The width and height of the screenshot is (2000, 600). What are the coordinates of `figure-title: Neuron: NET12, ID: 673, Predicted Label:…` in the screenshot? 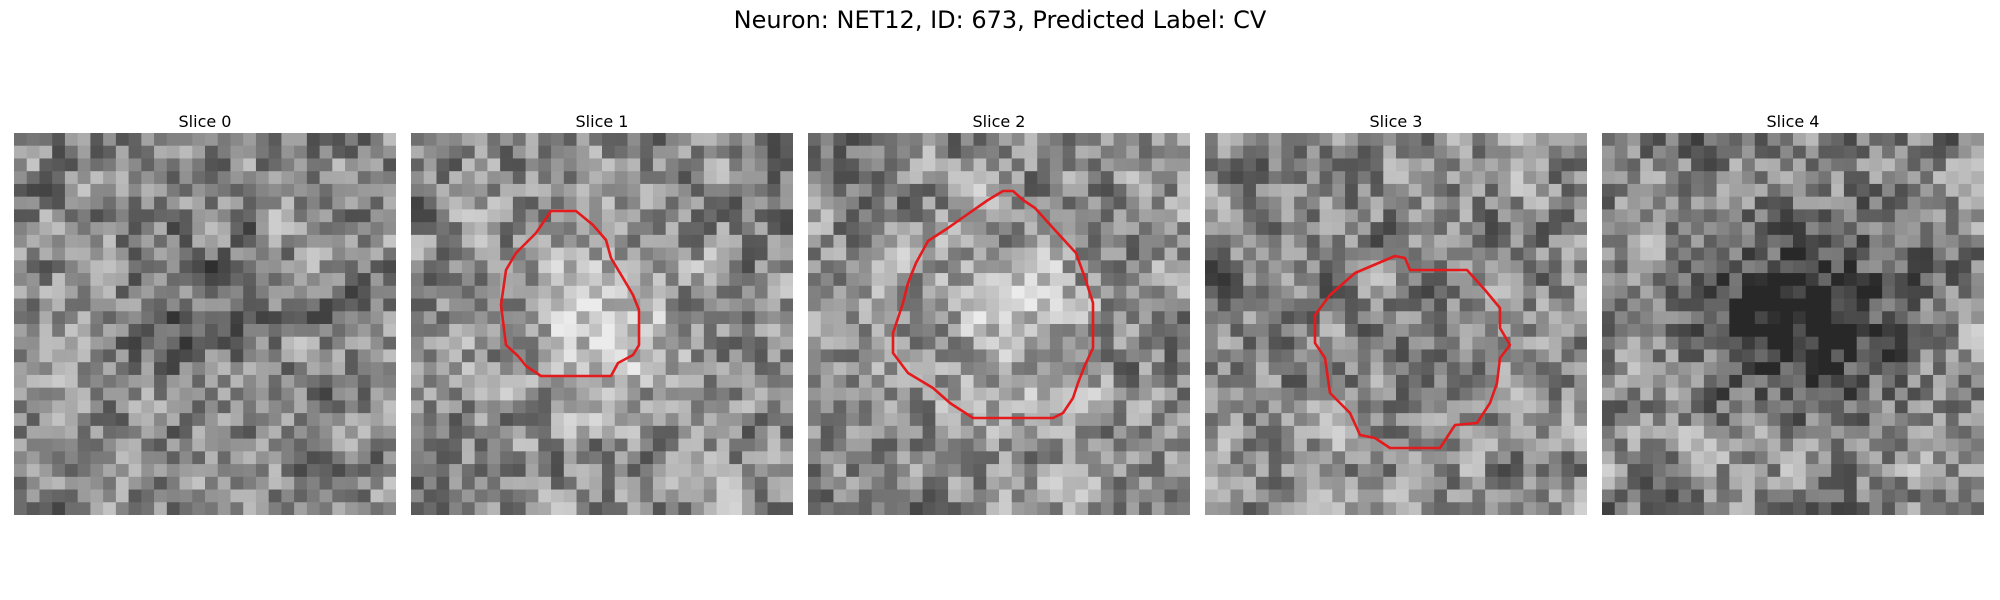 It's located at (1000, 20).